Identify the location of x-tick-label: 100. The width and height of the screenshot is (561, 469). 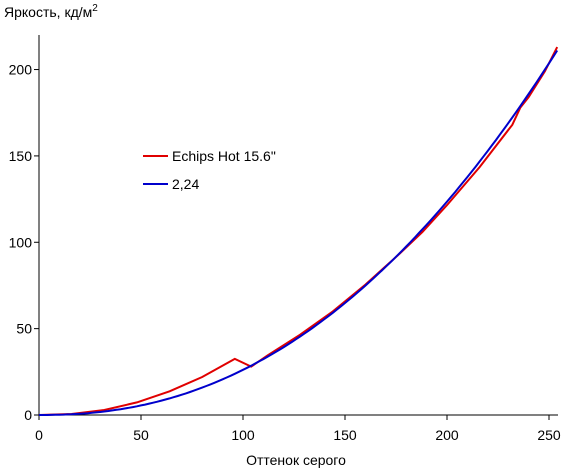
(243, 435).